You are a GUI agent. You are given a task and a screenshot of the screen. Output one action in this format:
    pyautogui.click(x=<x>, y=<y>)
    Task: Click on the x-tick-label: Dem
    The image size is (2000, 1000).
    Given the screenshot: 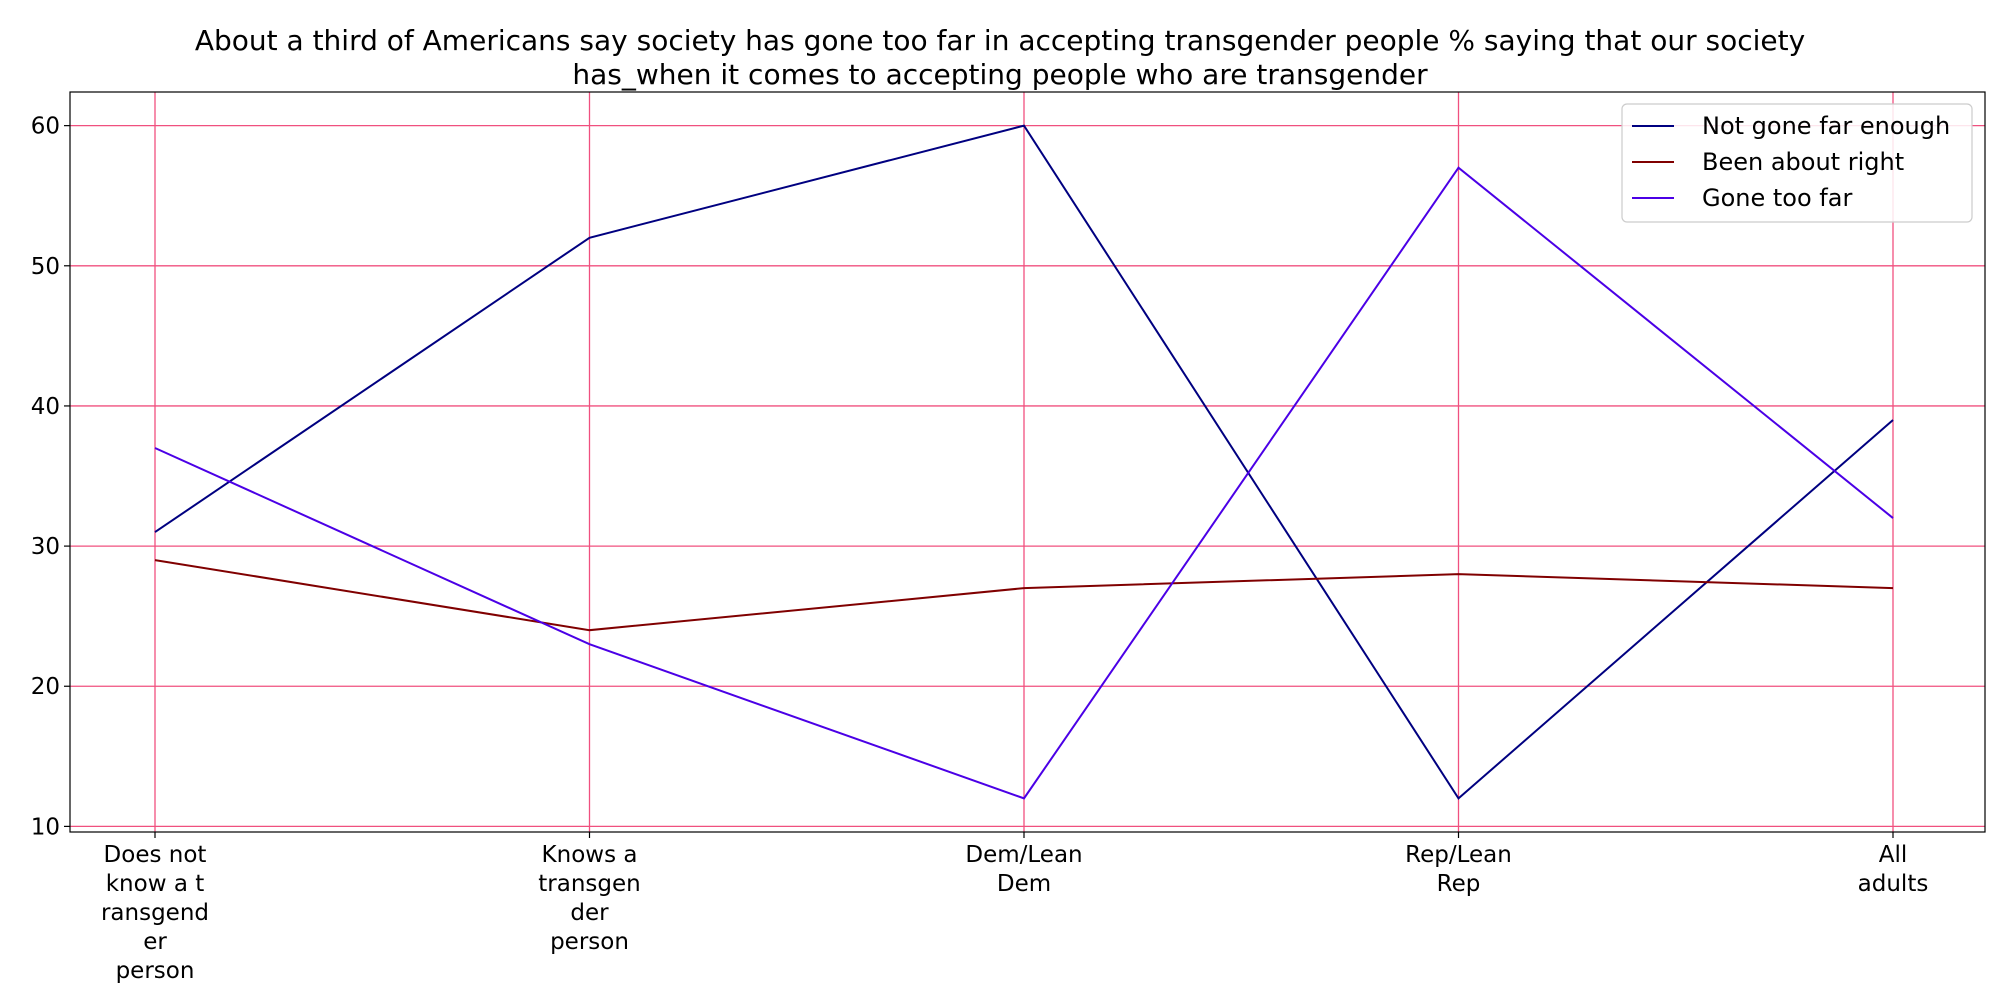 What is the action you would take?
    pyautogui.click(x=1024, y=884)
    